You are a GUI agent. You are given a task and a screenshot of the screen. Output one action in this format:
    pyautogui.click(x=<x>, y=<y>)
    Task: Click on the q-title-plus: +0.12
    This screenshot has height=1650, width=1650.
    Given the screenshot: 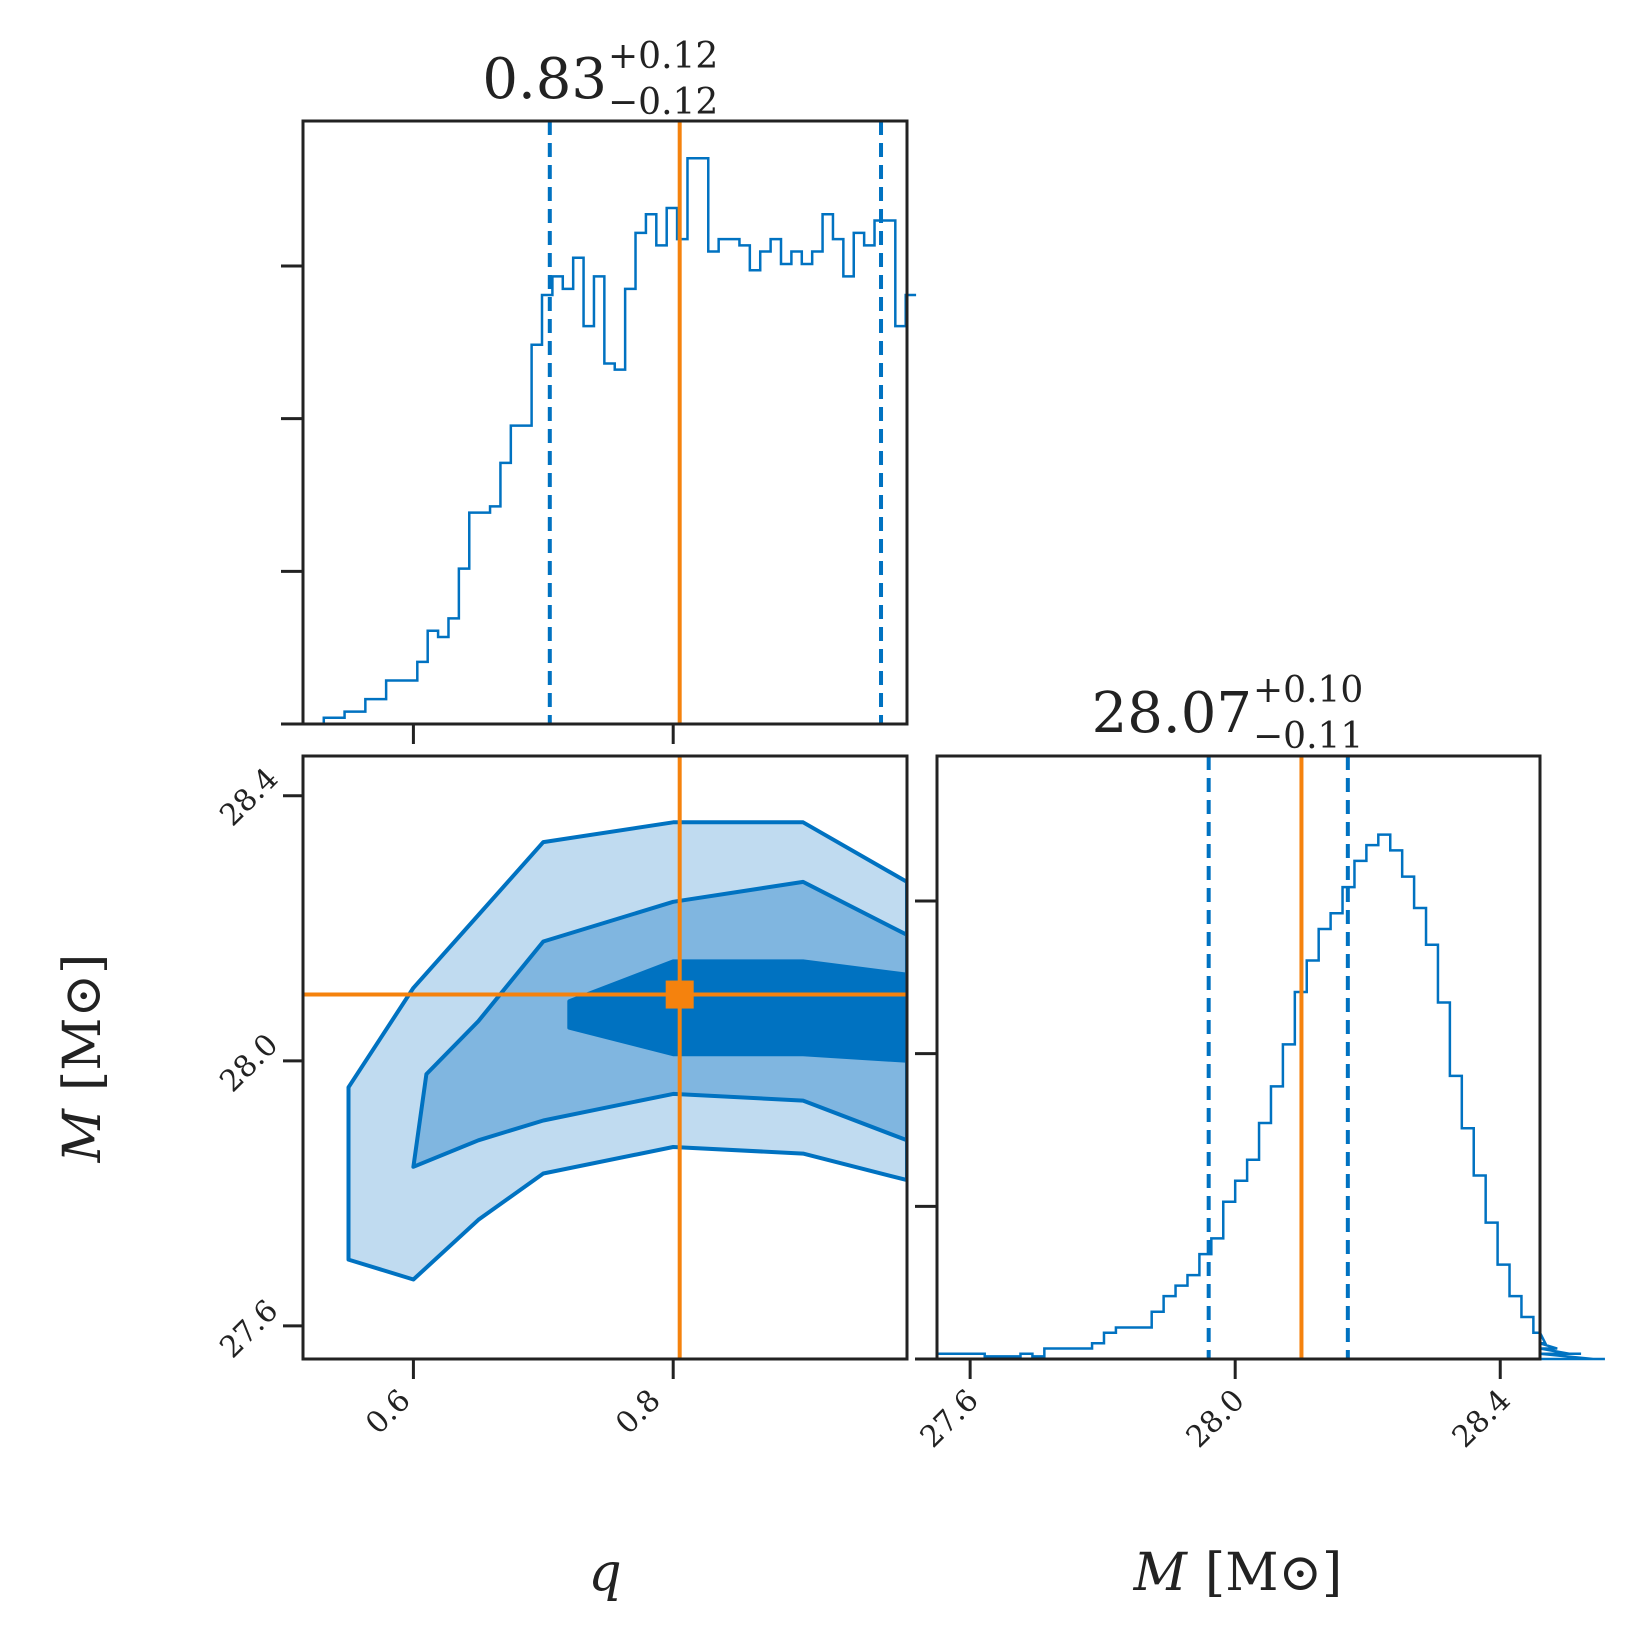 What is the action you would take?
    pyautogui.click(x=663, y=56)
    